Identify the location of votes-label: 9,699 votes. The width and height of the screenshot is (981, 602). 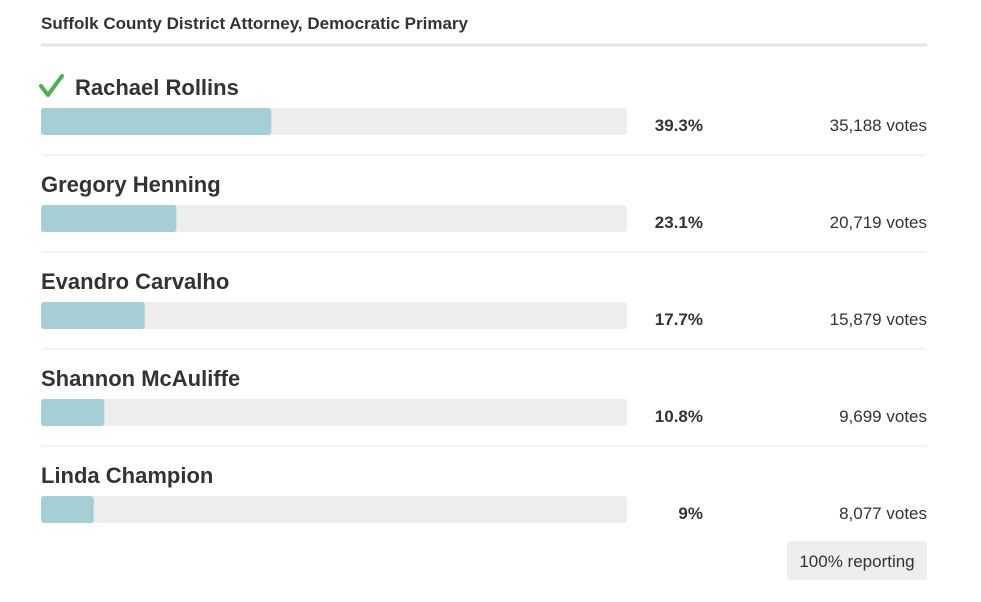
(883, 416).